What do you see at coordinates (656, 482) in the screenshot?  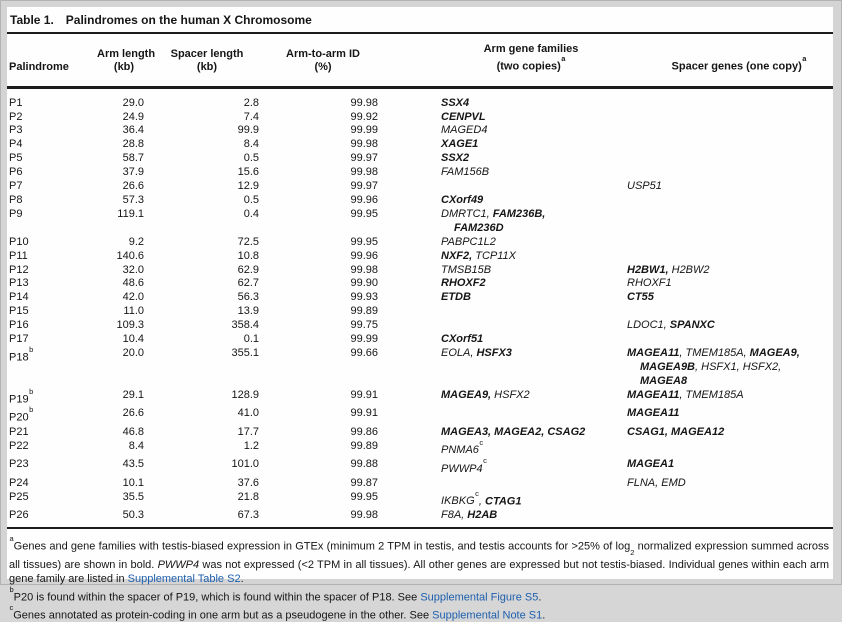 I see `gene-name: FLNA, EMD` at bounding box center [656, 482].